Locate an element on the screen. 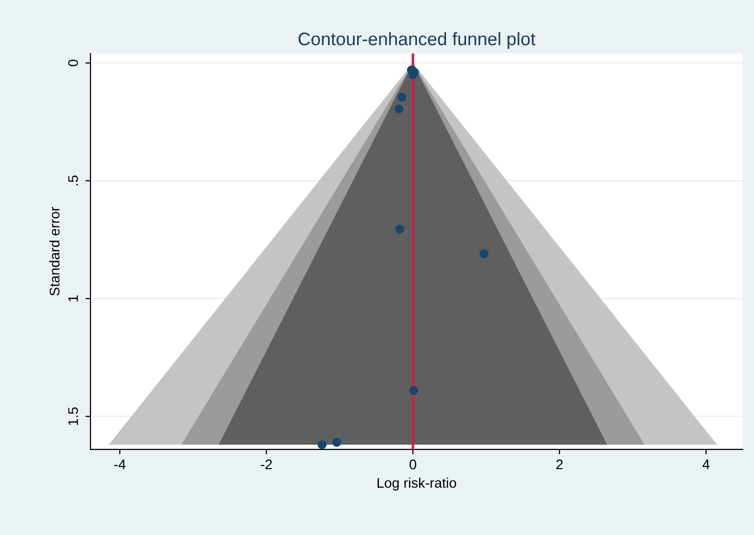  x-tick-label: 2 is located at coordinates (559, 464).